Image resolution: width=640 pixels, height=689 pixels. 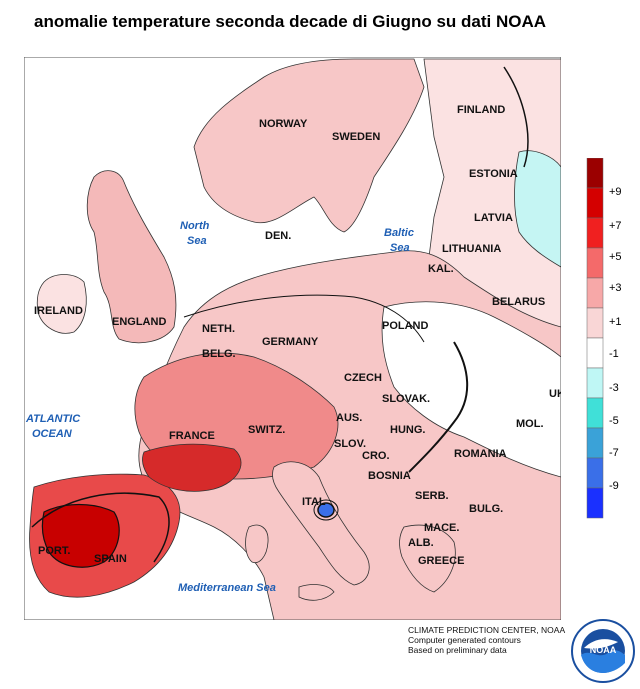 I want to click on legend-color-bar, so click(x=595, y=338).